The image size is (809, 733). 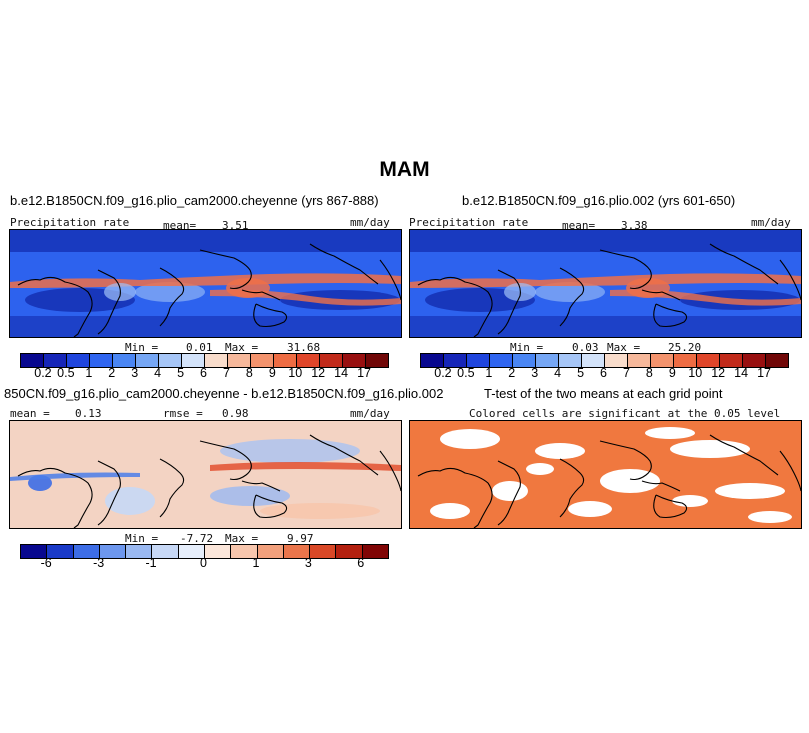 I want to click on min-label-top-right: Min =, so click(x=527, y=347).